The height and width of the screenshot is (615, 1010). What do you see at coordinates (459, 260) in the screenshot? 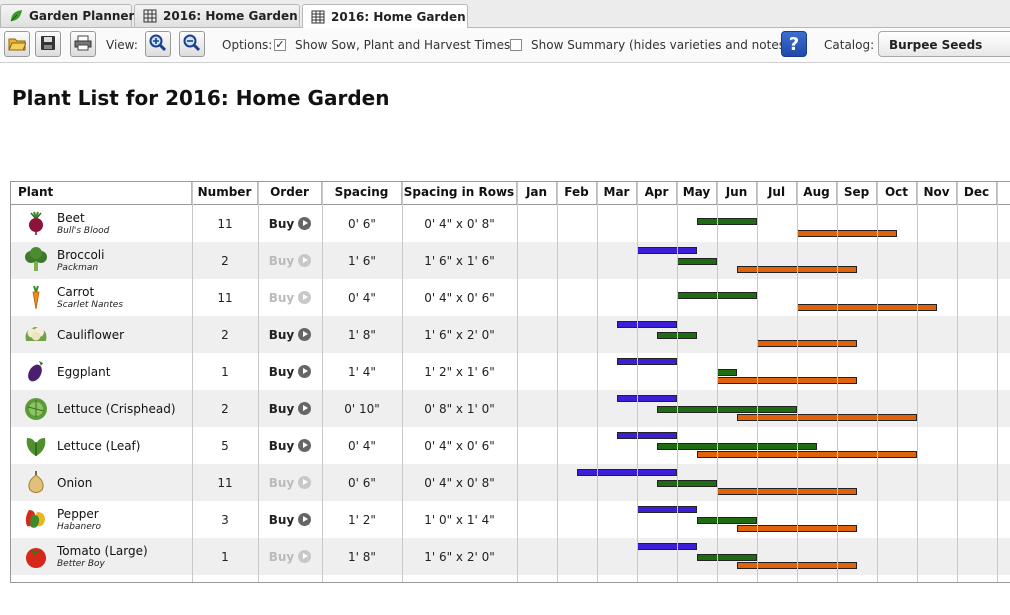
I see `plant-spacing-rows: 1' 6" x 1' 6"` at bounding box center [459, 260].